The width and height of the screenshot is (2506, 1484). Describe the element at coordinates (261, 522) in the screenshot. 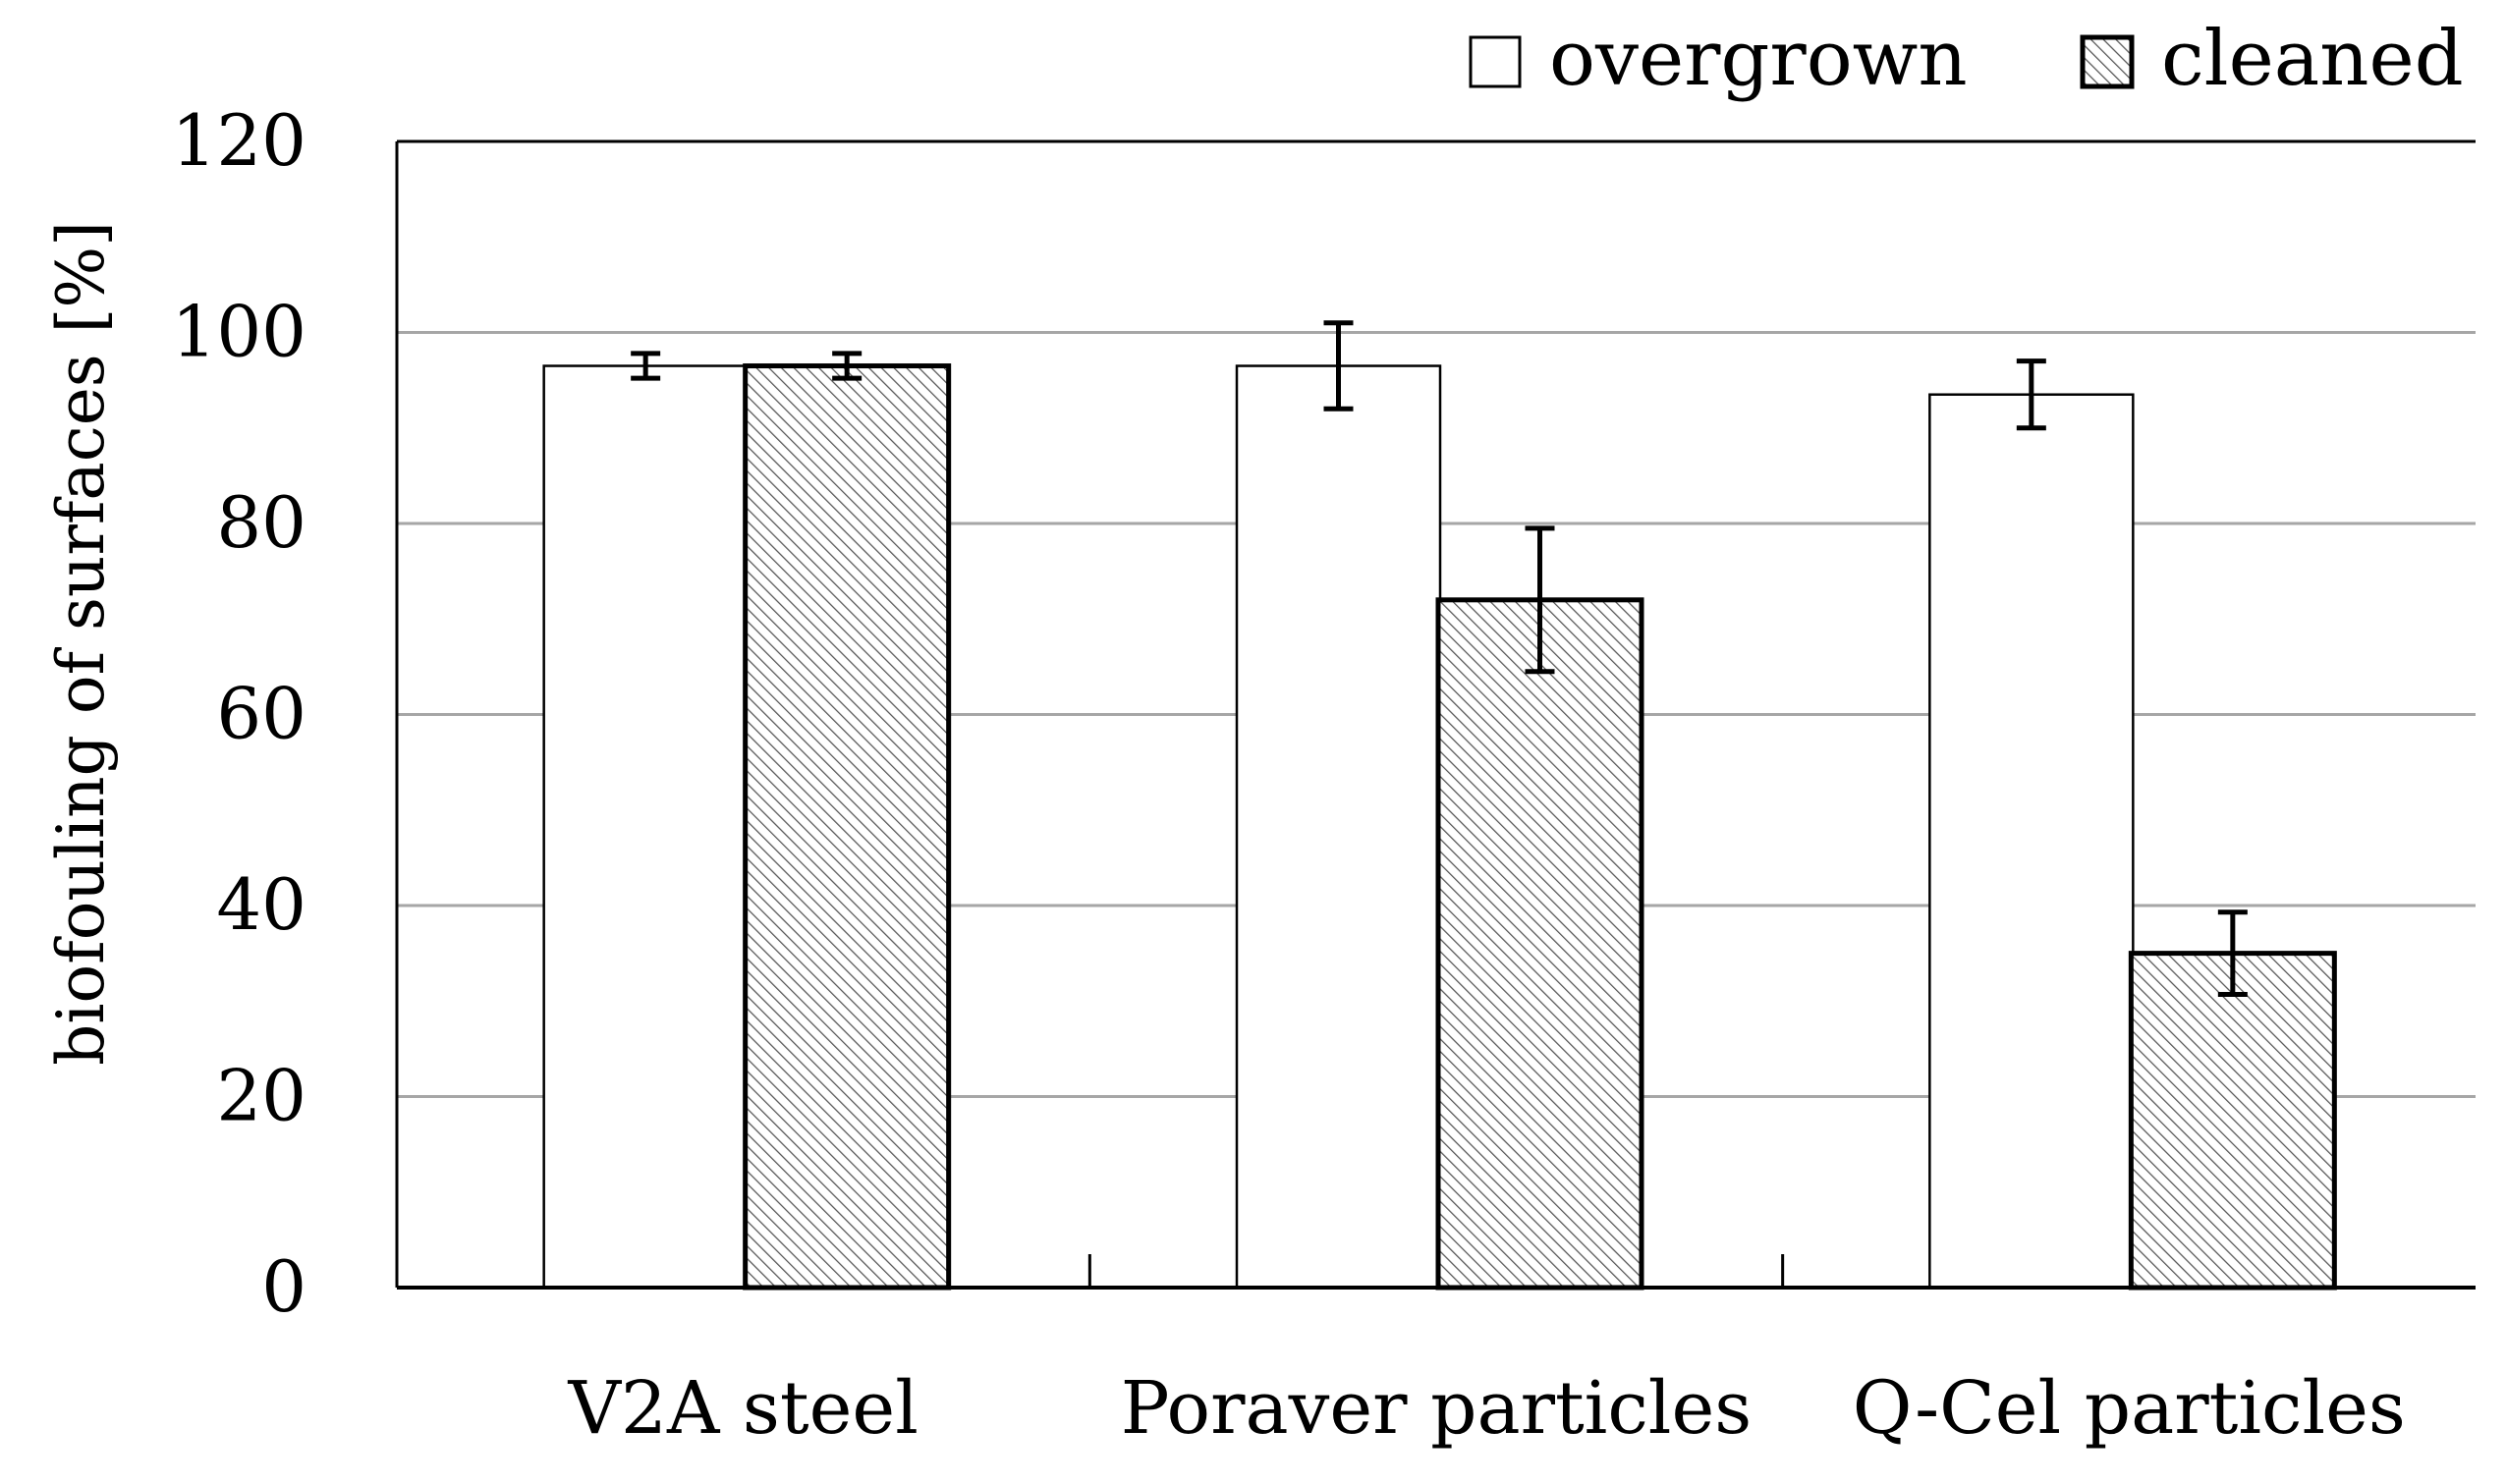

I see `y-tick-label-80: 80` at that location.